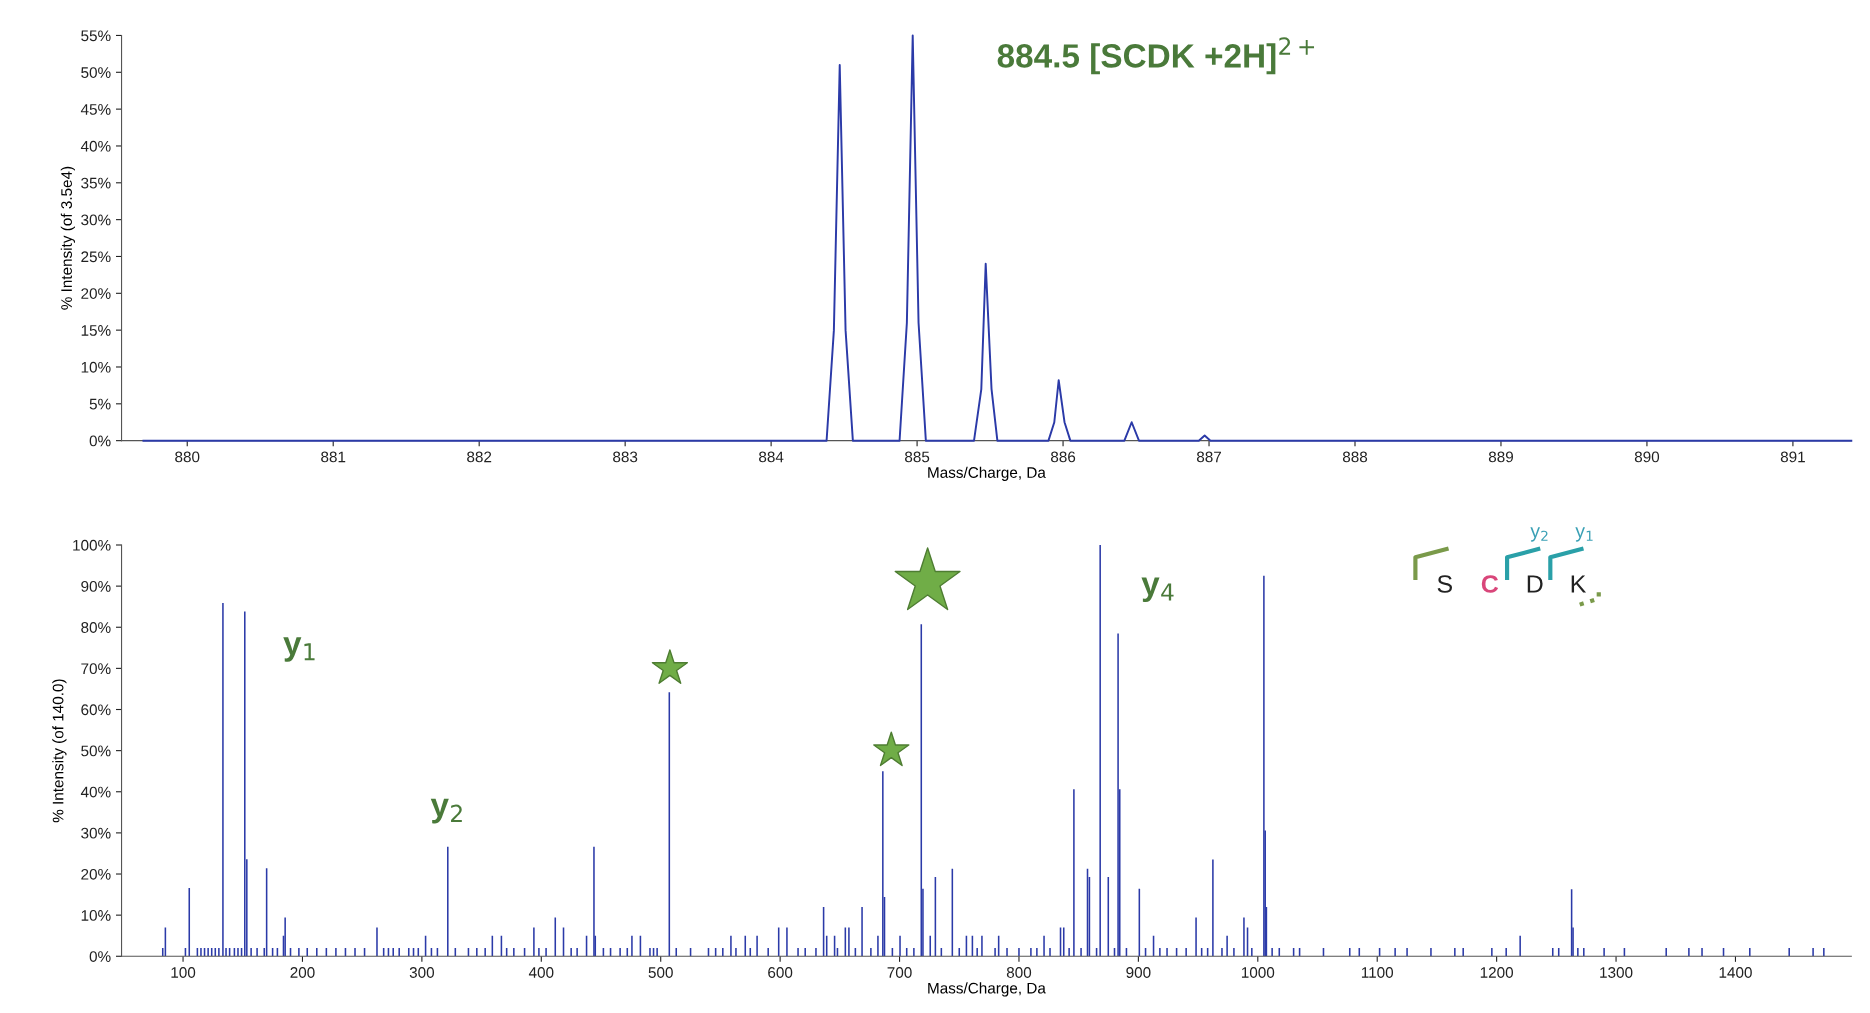 The height and width of the screenshot is (1013, 1870). What do you see at coordinates (1584, 534) in the screenshot?
I see `text: y$_{1}$` at bounding box center [1584, 534].